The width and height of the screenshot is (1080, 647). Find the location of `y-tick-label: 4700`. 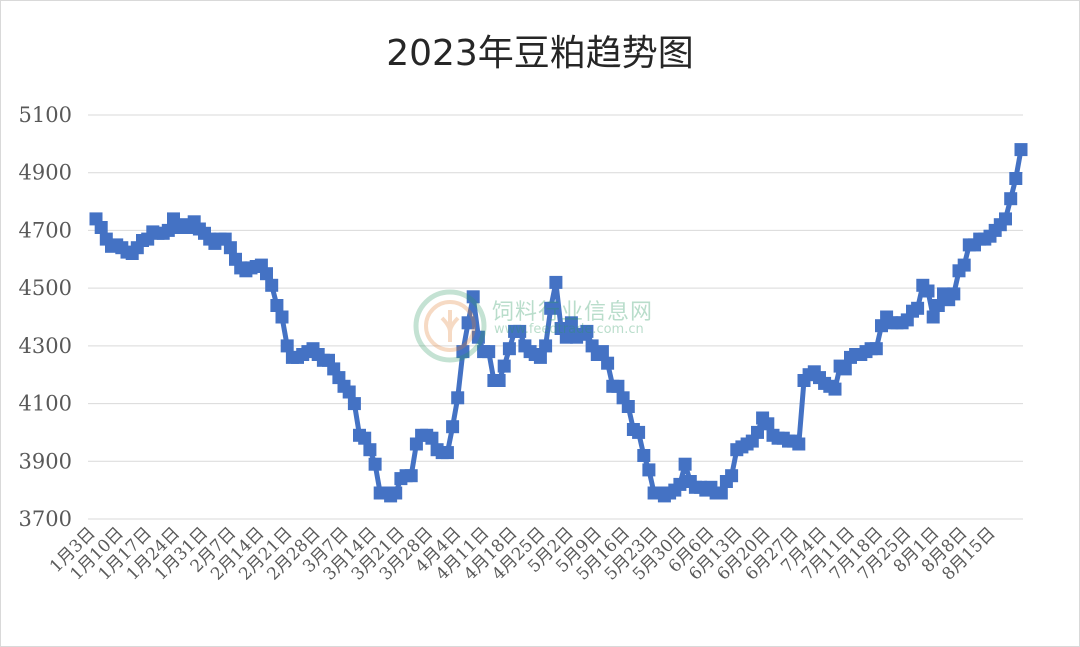

y-tick-label: 4700 is located at coordinates (45, 230).